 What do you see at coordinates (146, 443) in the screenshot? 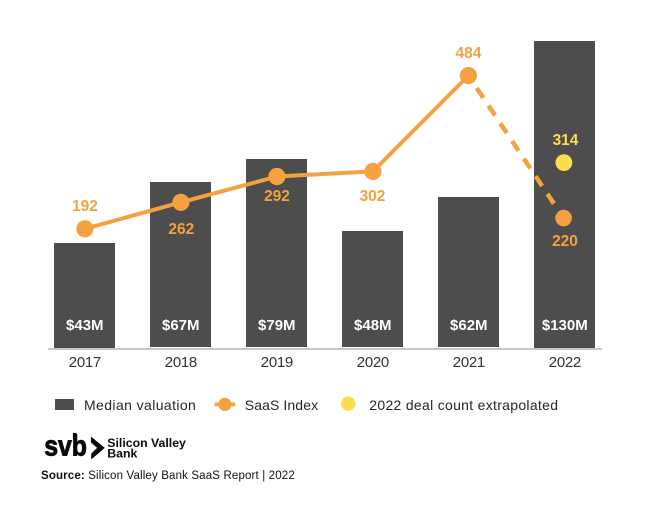
I see `svg-text: Silicon Valley` at bounding box center [146, 443].